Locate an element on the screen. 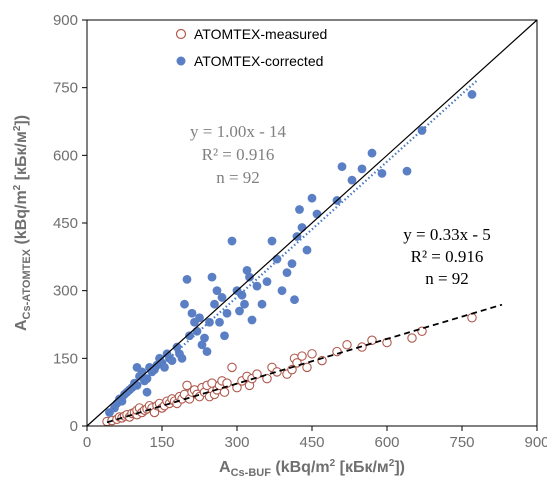 This screenshot has height=478, width=547. x-tick-label: 150 is located at coordinates (161, 442).